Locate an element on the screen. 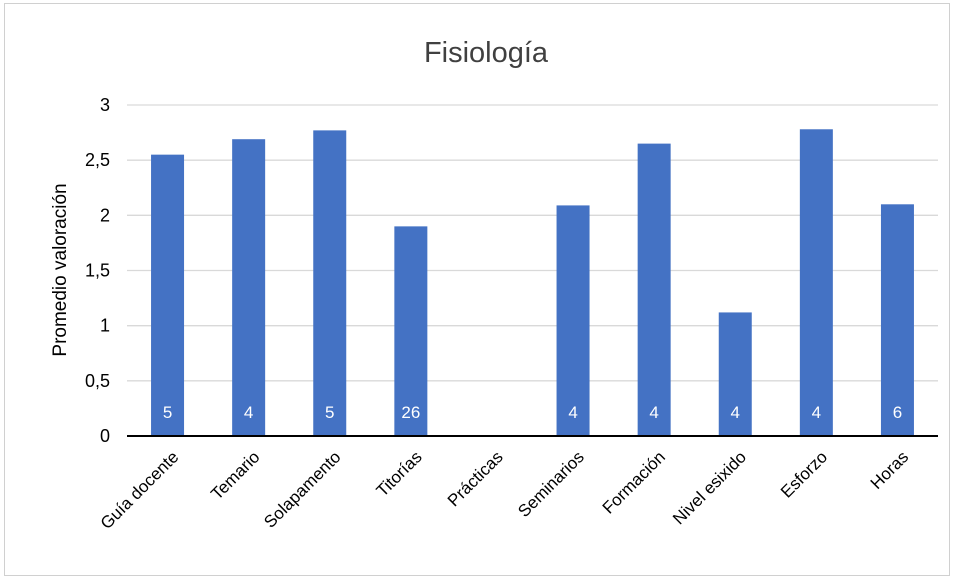  y-tick-labels: 0 0,5 1 1,5 2 2,5 3 is located at coordinates (97, 270).